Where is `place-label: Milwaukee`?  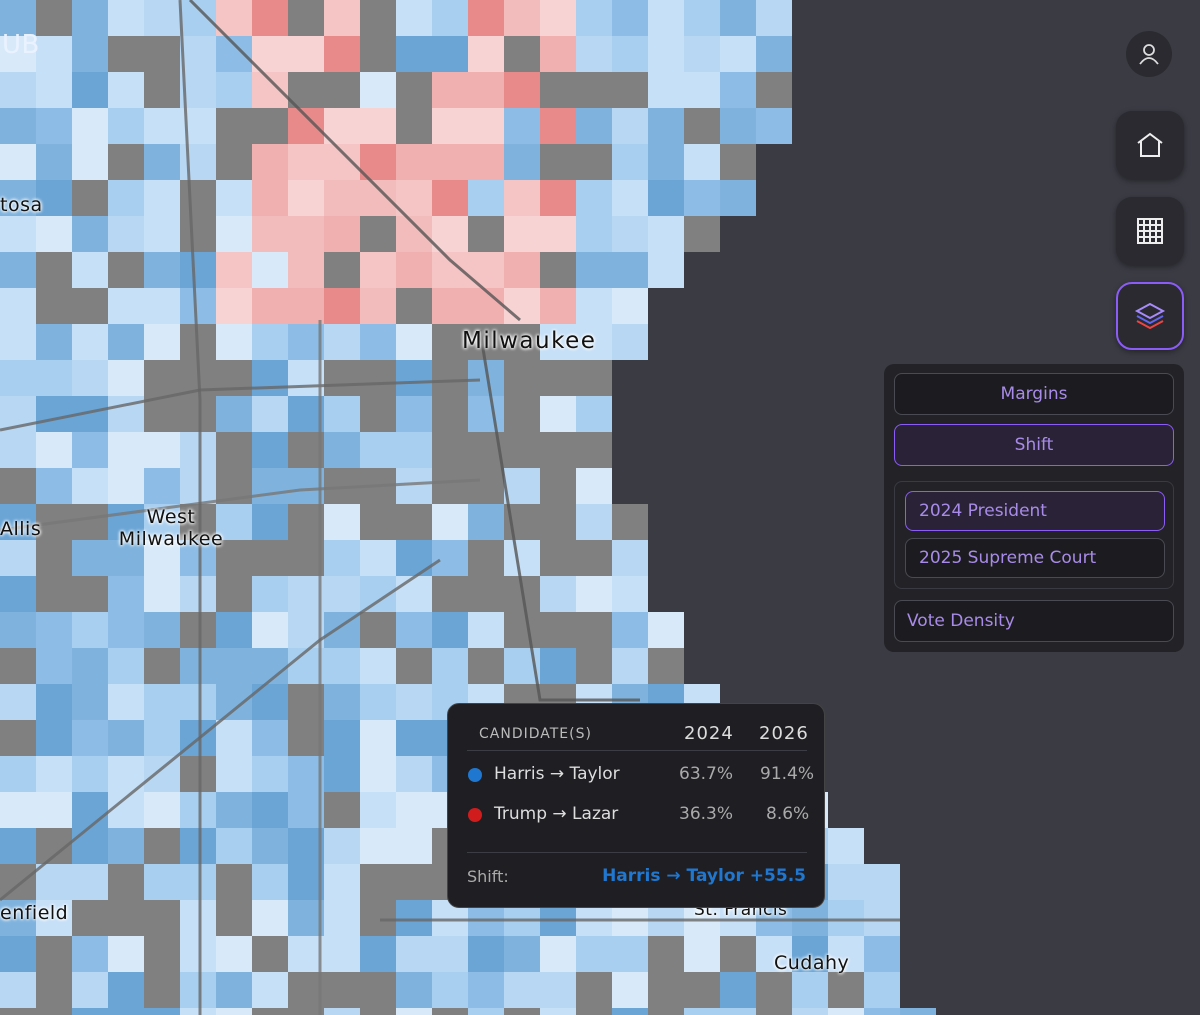
place-label: Milwaukee is located at coordinates (529, 341).